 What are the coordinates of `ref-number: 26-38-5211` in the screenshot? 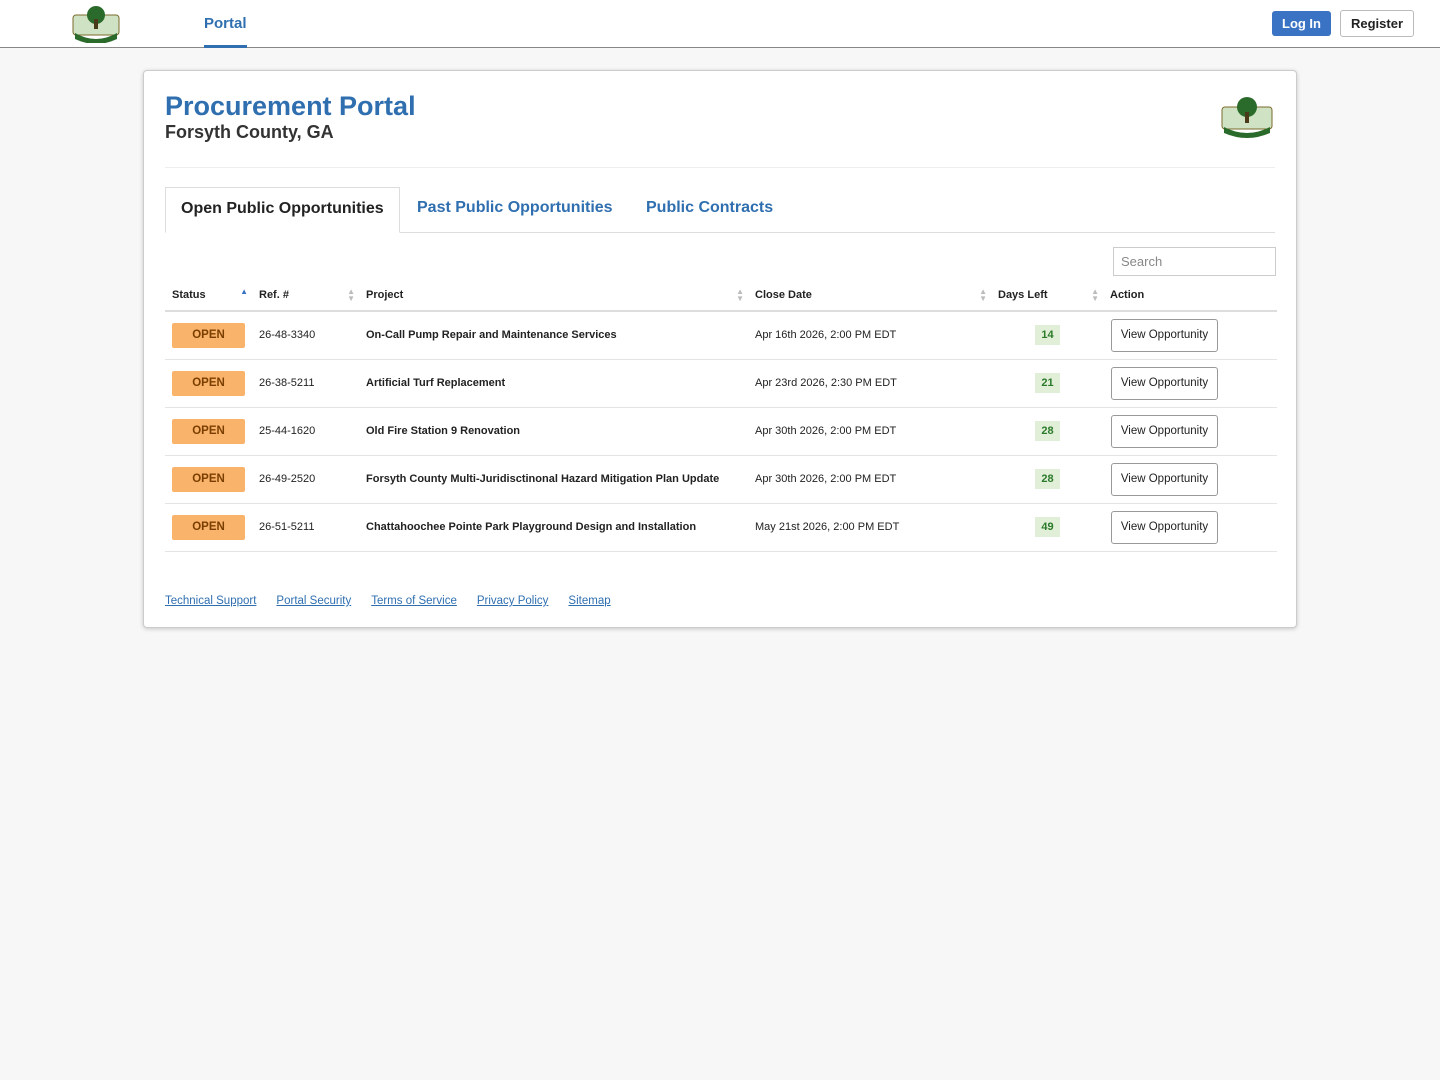 It's located at (305, 383).